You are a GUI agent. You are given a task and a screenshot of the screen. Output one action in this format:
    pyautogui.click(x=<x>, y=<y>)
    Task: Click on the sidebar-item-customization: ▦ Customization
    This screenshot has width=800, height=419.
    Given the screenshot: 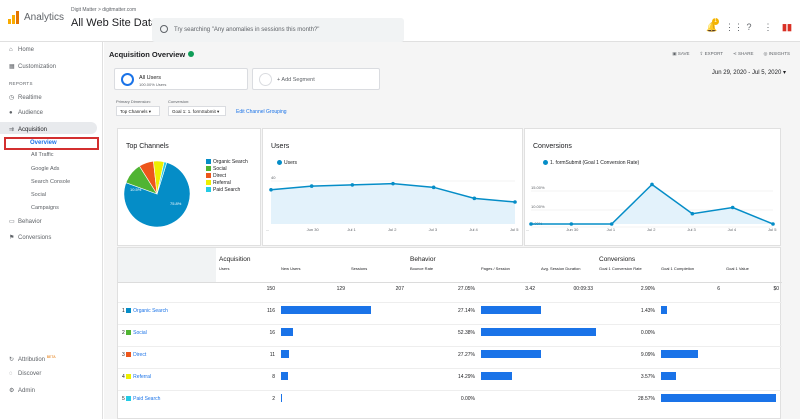 What is the action you would take?
    pyautogui.click(x=32, y=66)
    